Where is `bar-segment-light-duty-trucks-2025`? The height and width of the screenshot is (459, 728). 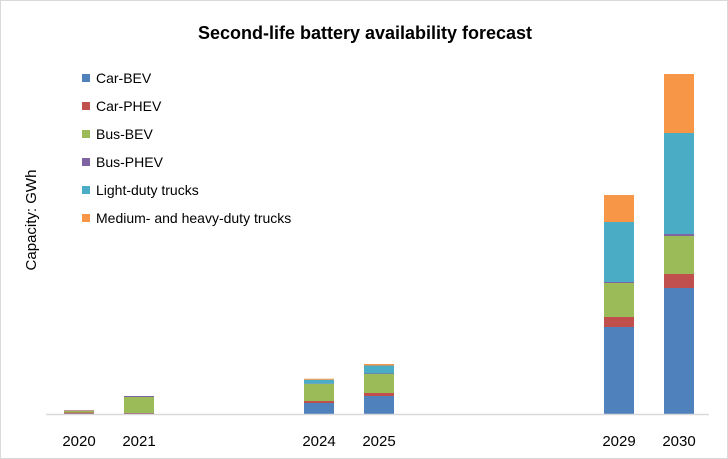 bar-segment-light-duty-trucks-2025 is located at coordinates (379, 369).